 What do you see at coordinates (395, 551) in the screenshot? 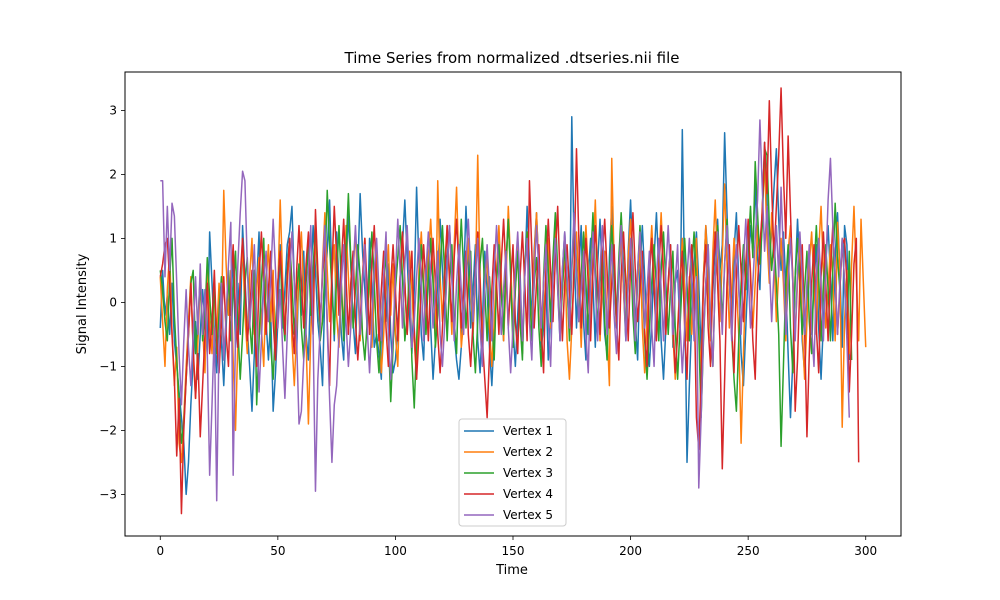
I see `x-tick-label: 100` at bounding box center [395, 551].